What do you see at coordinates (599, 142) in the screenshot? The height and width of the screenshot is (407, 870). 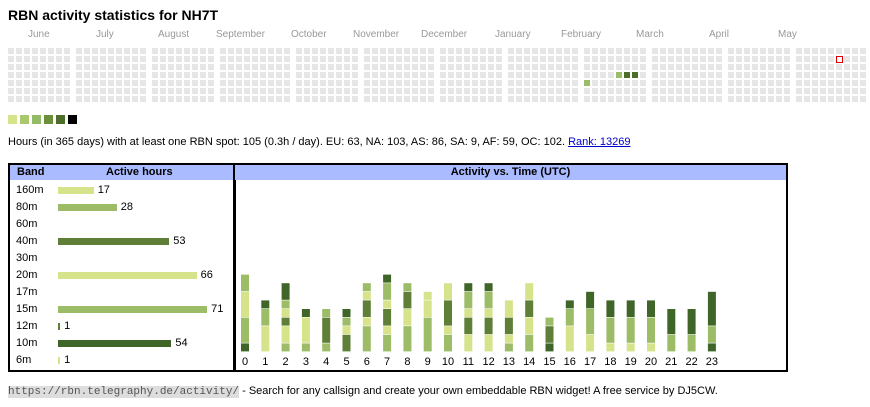 I see `rank-link: Rank: 13269` at bounding box center [599, 142].